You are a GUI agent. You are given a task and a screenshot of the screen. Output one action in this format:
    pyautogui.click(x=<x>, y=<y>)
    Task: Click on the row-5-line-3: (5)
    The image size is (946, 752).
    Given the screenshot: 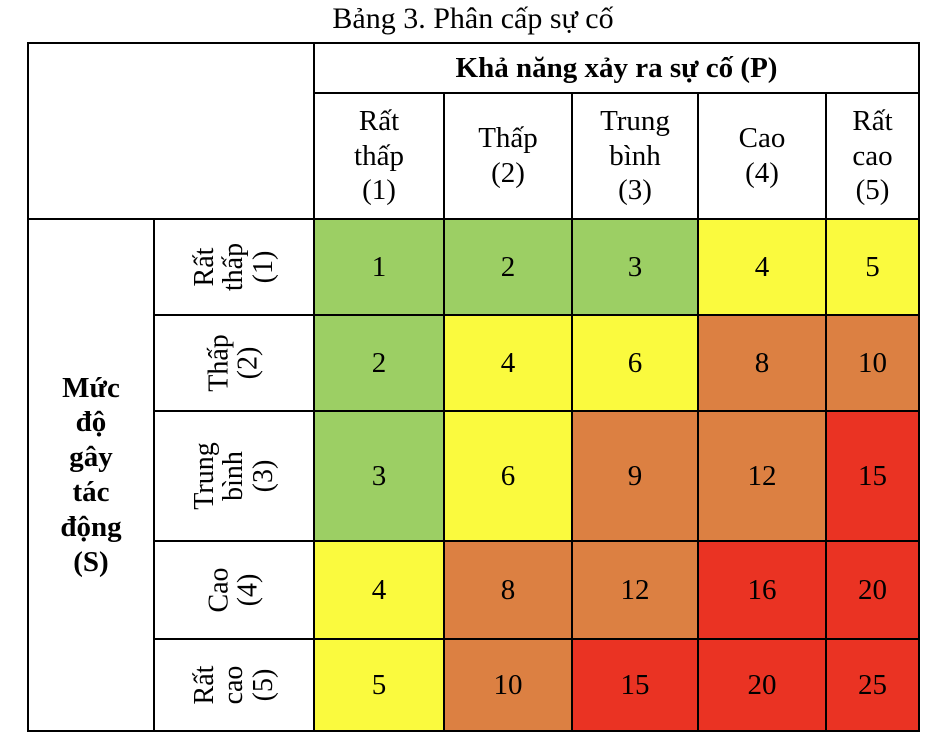 What is the action you would take?
    pyautogui.click(x=263, y=685)
    